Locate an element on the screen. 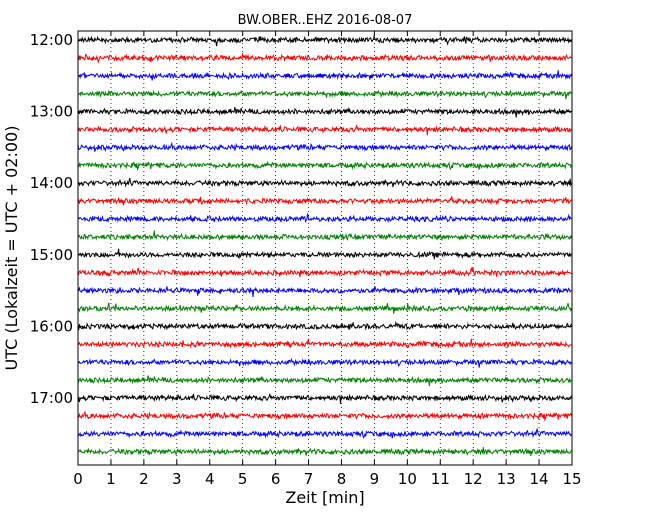 This screenshot has width=650, height=520. y-tick-label: 17:00 is located at coordinates (51, 398).